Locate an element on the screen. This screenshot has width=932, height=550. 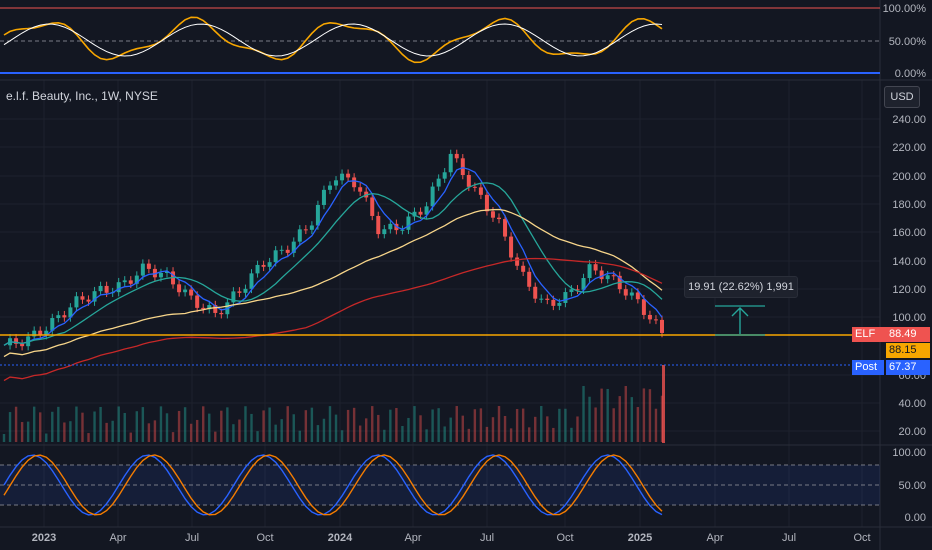
stoch-band-fill is located at coordinates (440, 485).